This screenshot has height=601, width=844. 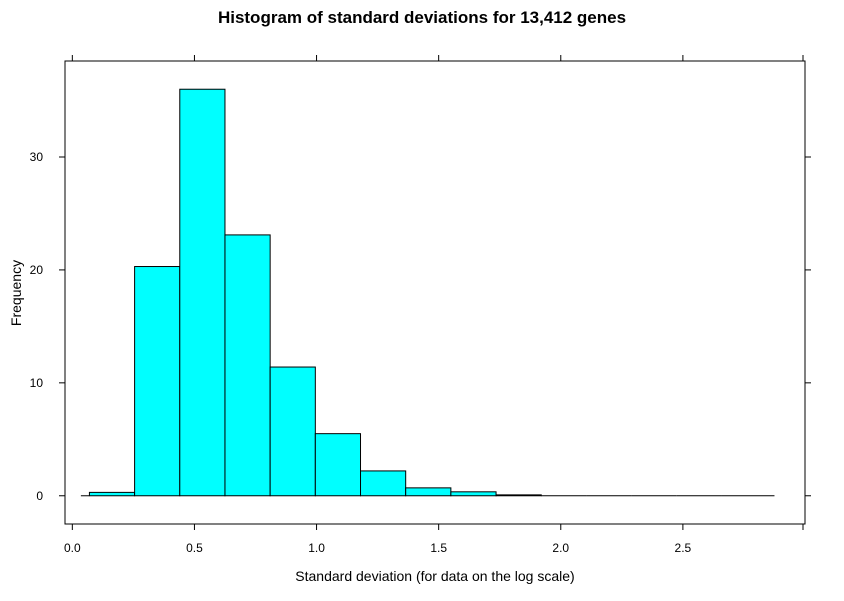 What do you see at coordinates (39, 496) in the screenshot?
I see `y-tick-label: 0` at bounding box center [39, 496].